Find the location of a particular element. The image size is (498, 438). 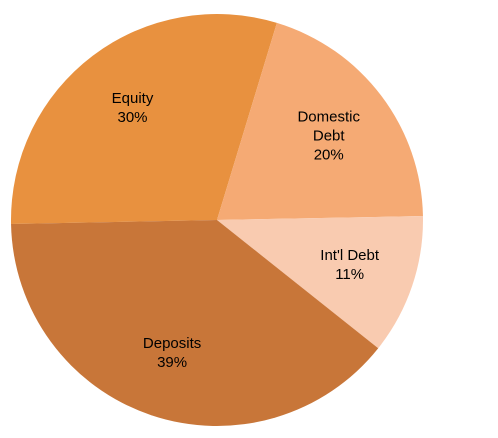

value-label: 11% is located at coordinates (350, 274).